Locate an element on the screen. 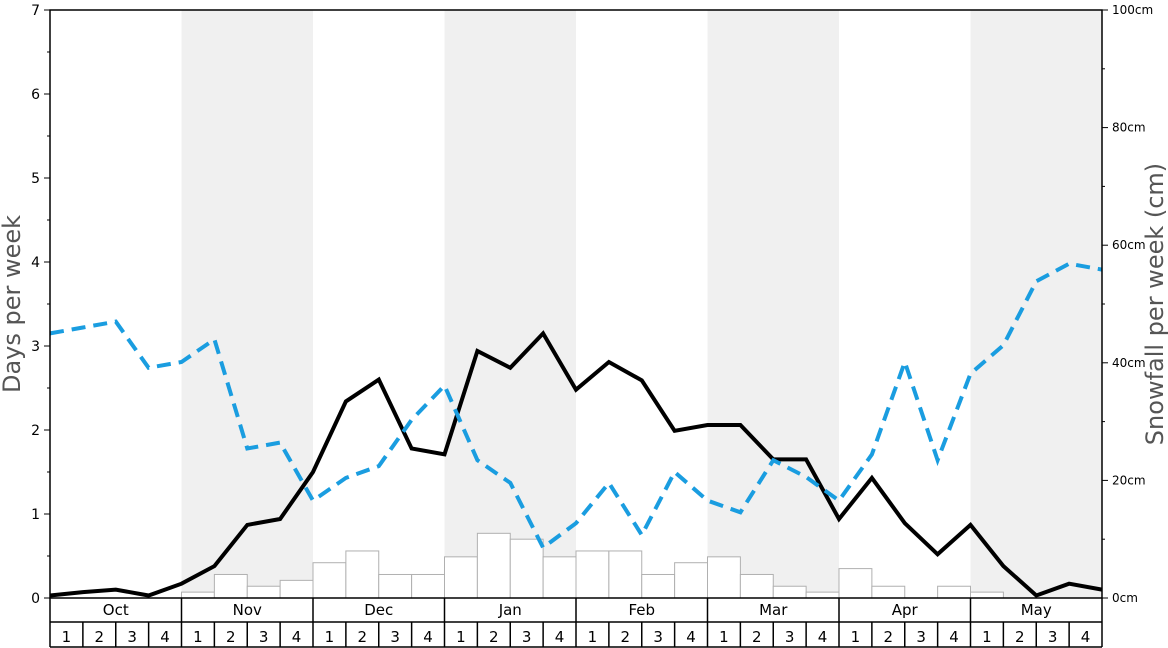 The height and width of the screenshot is (648, 1168). month-label: Apr is located at coordinates (905, 610).